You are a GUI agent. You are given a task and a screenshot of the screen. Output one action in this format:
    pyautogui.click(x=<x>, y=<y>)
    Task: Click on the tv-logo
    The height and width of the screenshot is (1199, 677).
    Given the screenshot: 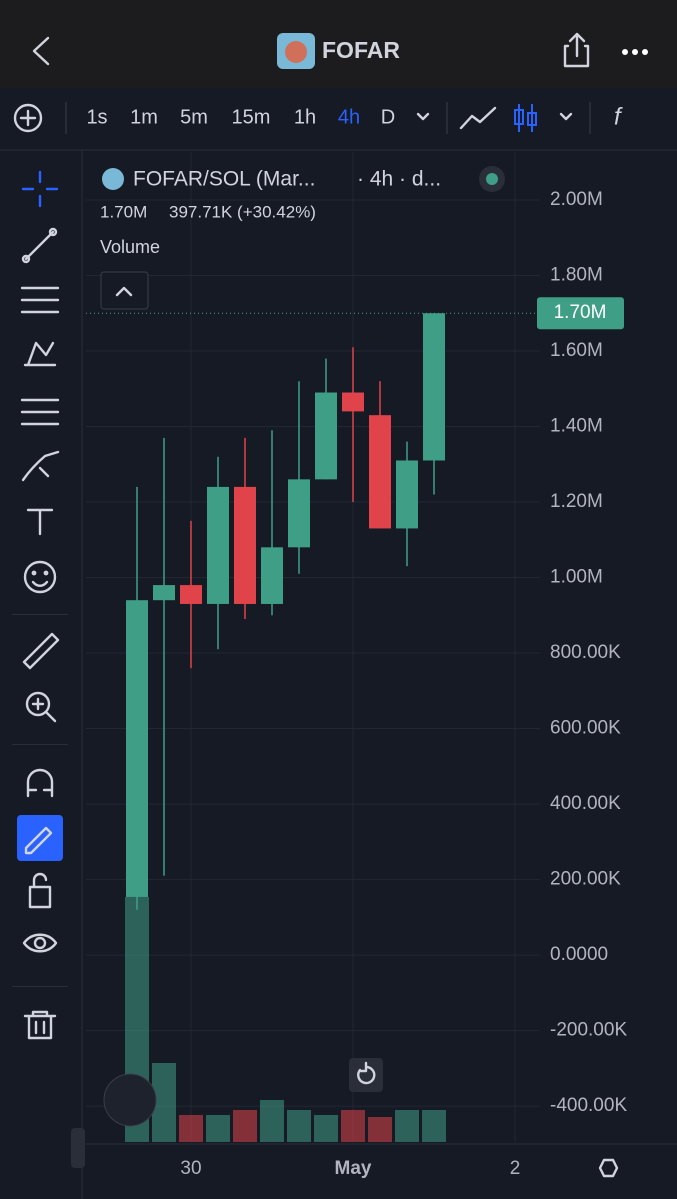 What is the action you would take?
    pyautogui.click(x=130, y=1100)
    